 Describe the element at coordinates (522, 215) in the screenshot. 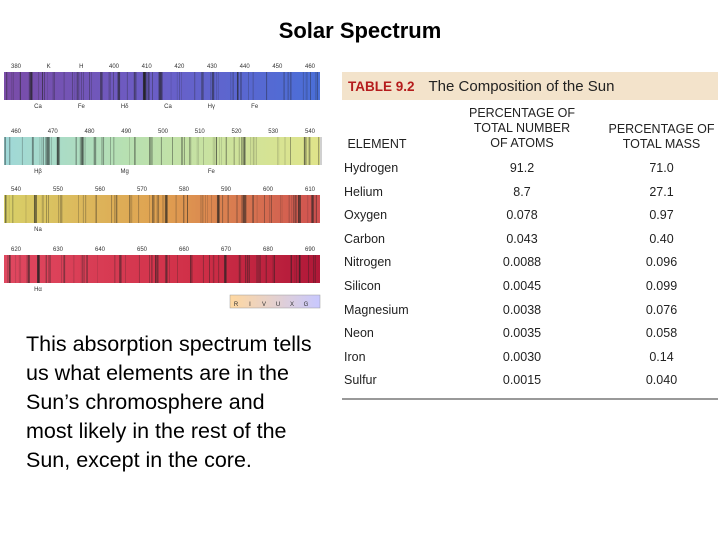

I see `table-cell: 0.078` at that location.